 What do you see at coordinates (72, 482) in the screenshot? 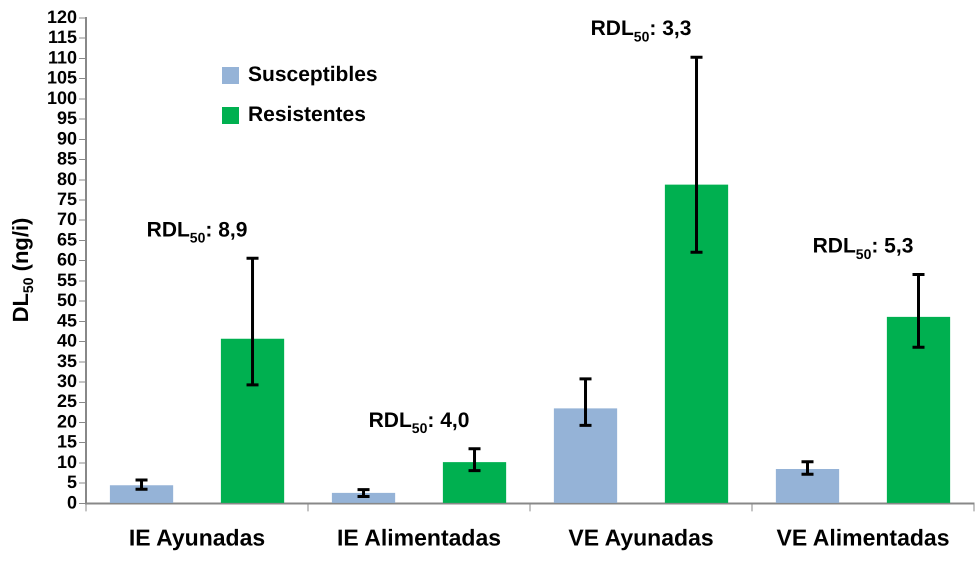
I see `y-tick-label: 5` at bounding box center [72, 482].